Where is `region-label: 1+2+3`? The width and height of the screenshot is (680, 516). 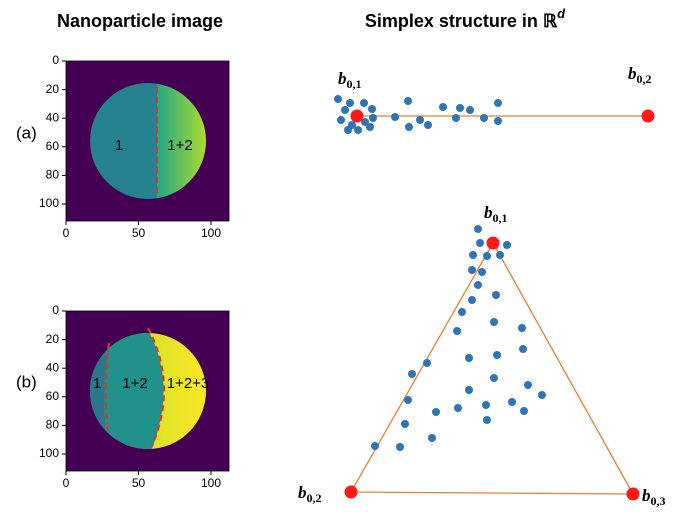 region-label: 1+2+3 is located at coordinates (188, 383).